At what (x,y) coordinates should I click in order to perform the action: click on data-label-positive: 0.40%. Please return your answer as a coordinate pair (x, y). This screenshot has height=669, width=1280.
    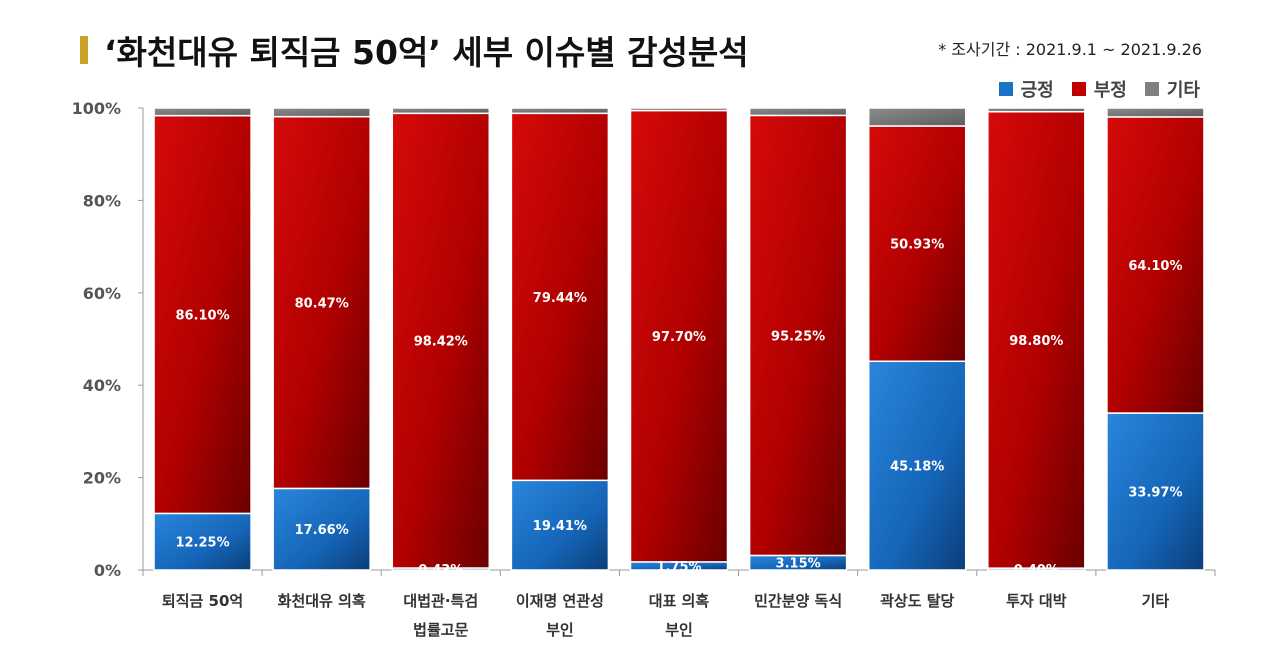
    Looking at the image, I should click on (1036, 570).